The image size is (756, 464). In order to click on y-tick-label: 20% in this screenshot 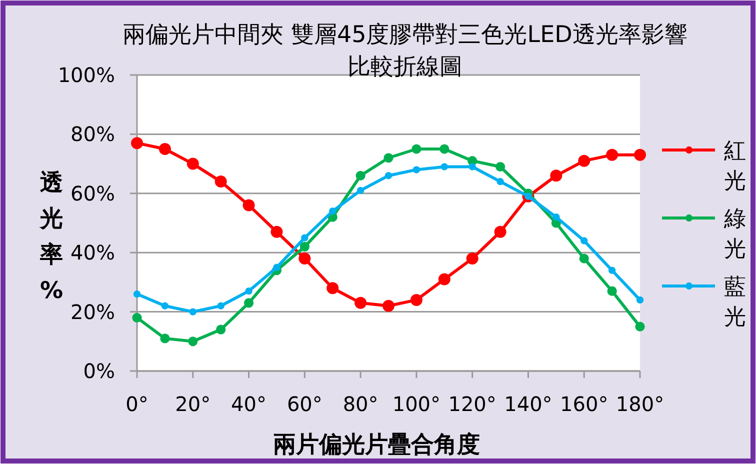, I will do `click(92, 312)`.